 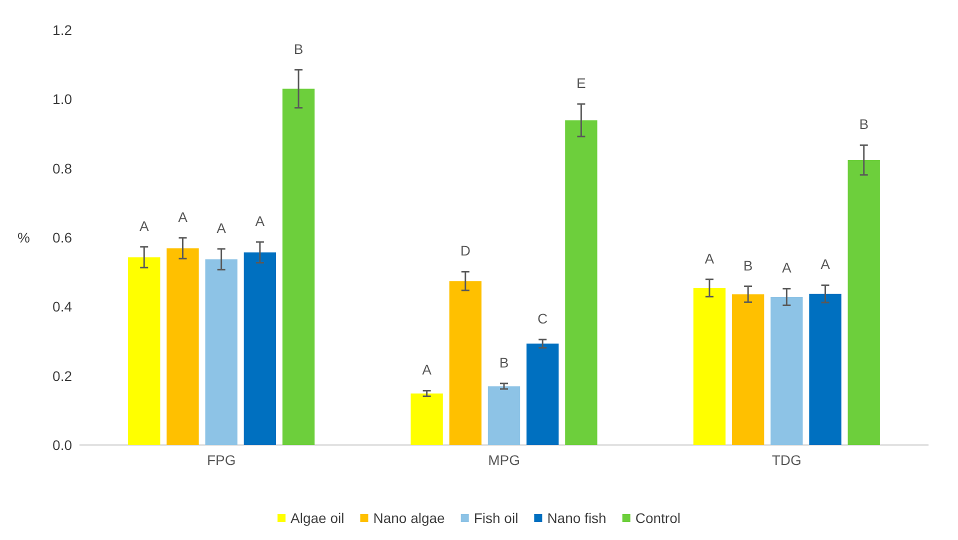 What do you see at coordinates (62, 168) in the screenshot?
I see `y-tick-label: 0.8` at bounding box center [62, 168].